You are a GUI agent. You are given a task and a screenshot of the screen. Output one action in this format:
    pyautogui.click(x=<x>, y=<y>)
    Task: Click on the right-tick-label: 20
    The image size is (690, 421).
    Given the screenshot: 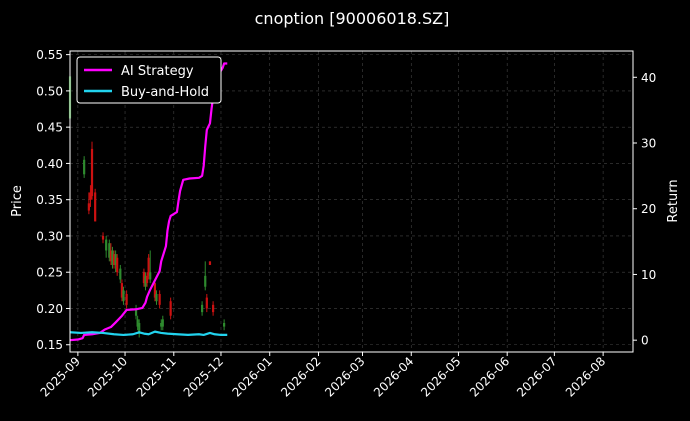 What is the action you would take?
    pyautogui.click(x=648, y=209)
    